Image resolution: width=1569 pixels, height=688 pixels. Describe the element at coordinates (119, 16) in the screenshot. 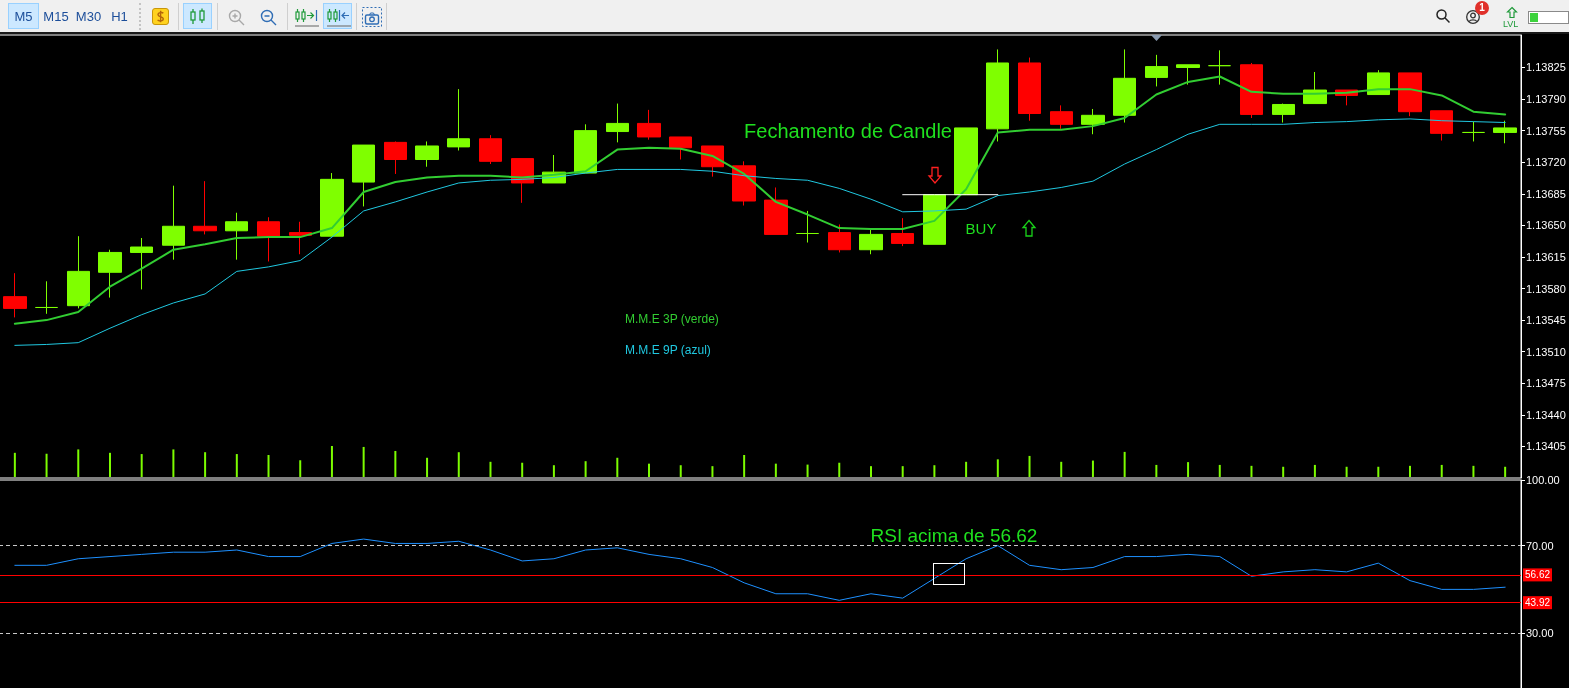

I see `text: H1` at that location.